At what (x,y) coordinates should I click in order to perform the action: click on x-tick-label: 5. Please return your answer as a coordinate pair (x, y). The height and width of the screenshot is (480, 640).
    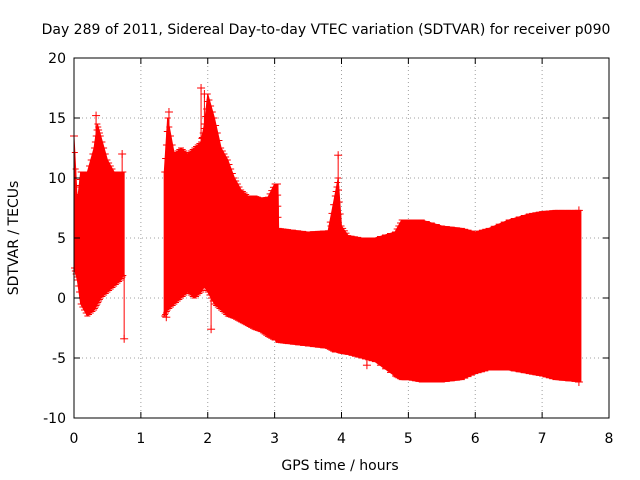
    Looking at the image, I should click on (408, 439).